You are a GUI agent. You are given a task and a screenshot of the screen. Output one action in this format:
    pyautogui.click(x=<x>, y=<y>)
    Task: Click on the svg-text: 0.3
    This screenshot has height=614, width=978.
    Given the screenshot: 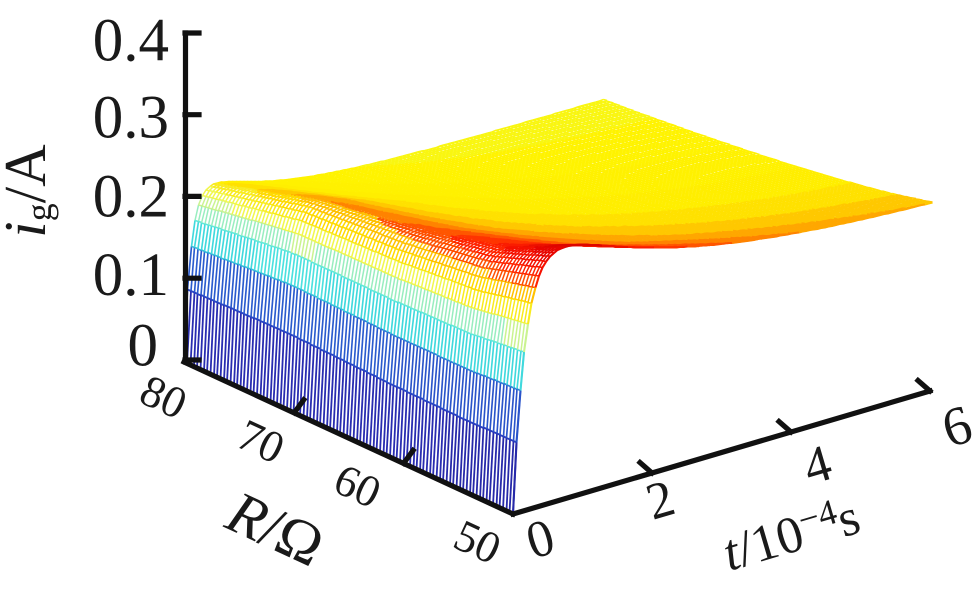 What is the action you would take?
    pyautogui.click(x=131, y=118)
    